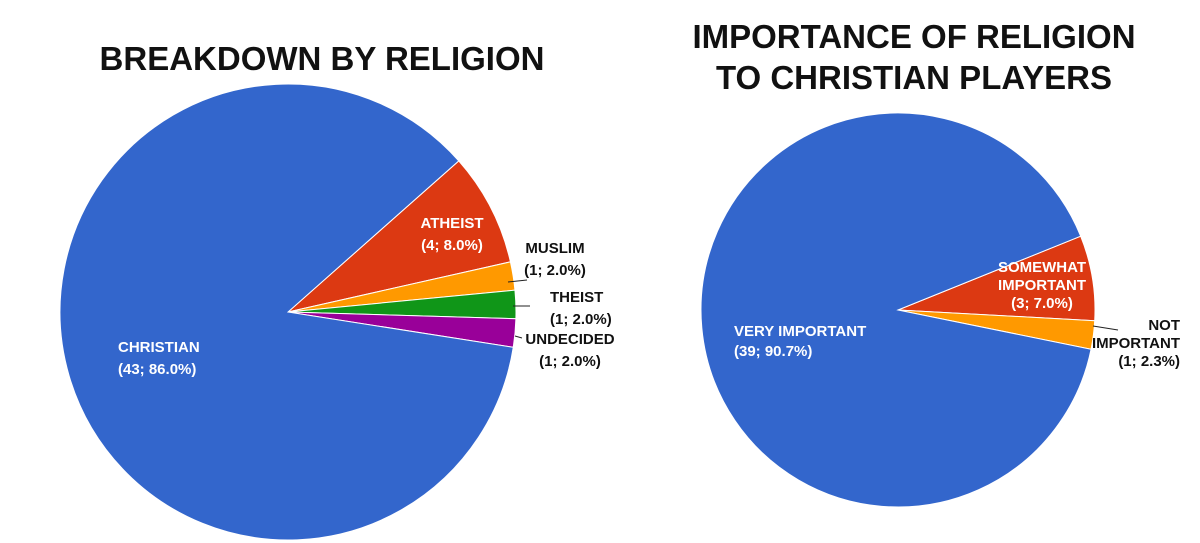 Image resolution: width=1200 pixels, height=543 pixels. Describe the element at coordinates (1149, 361) in the screenshot. I see `slice-label-not-important-line-3: (1; 2.3%)` at that location.